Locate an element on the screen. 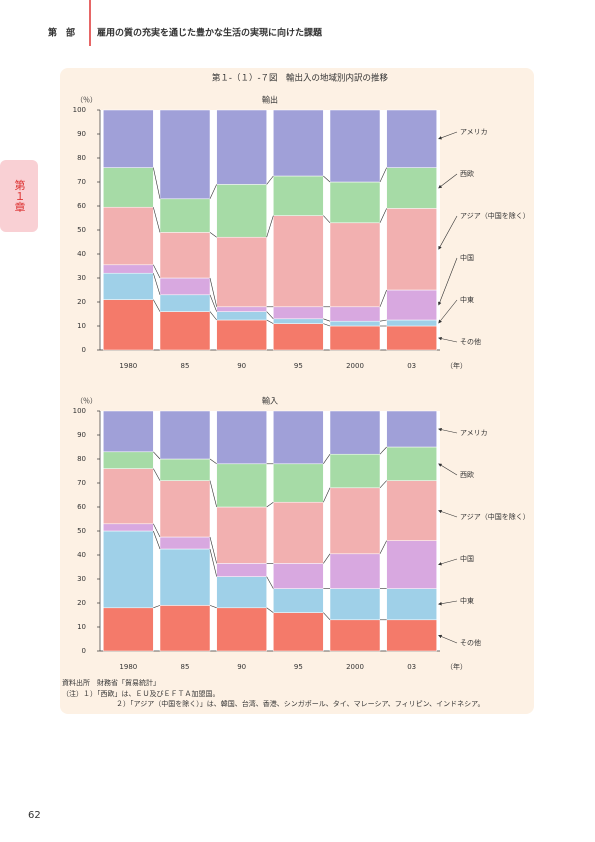  legend-label: アメリカ is located at coordinates (474, 132).